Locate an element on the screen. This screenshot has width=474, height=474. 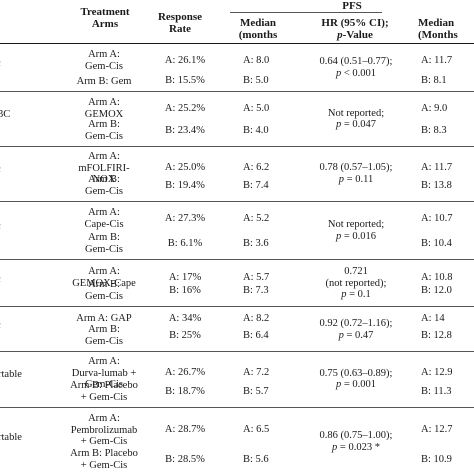
hazard-ratio-line: p = 0.016 is located at coordinates (356, 236).